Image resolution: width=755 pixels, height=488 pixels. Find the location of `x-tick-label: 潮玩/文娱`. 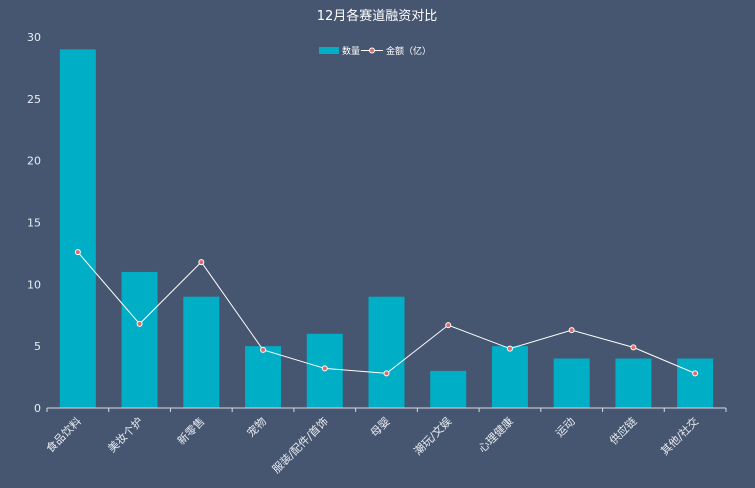

x-tick-label: 潮玩/文娱 is located at coordinates (433, 436).